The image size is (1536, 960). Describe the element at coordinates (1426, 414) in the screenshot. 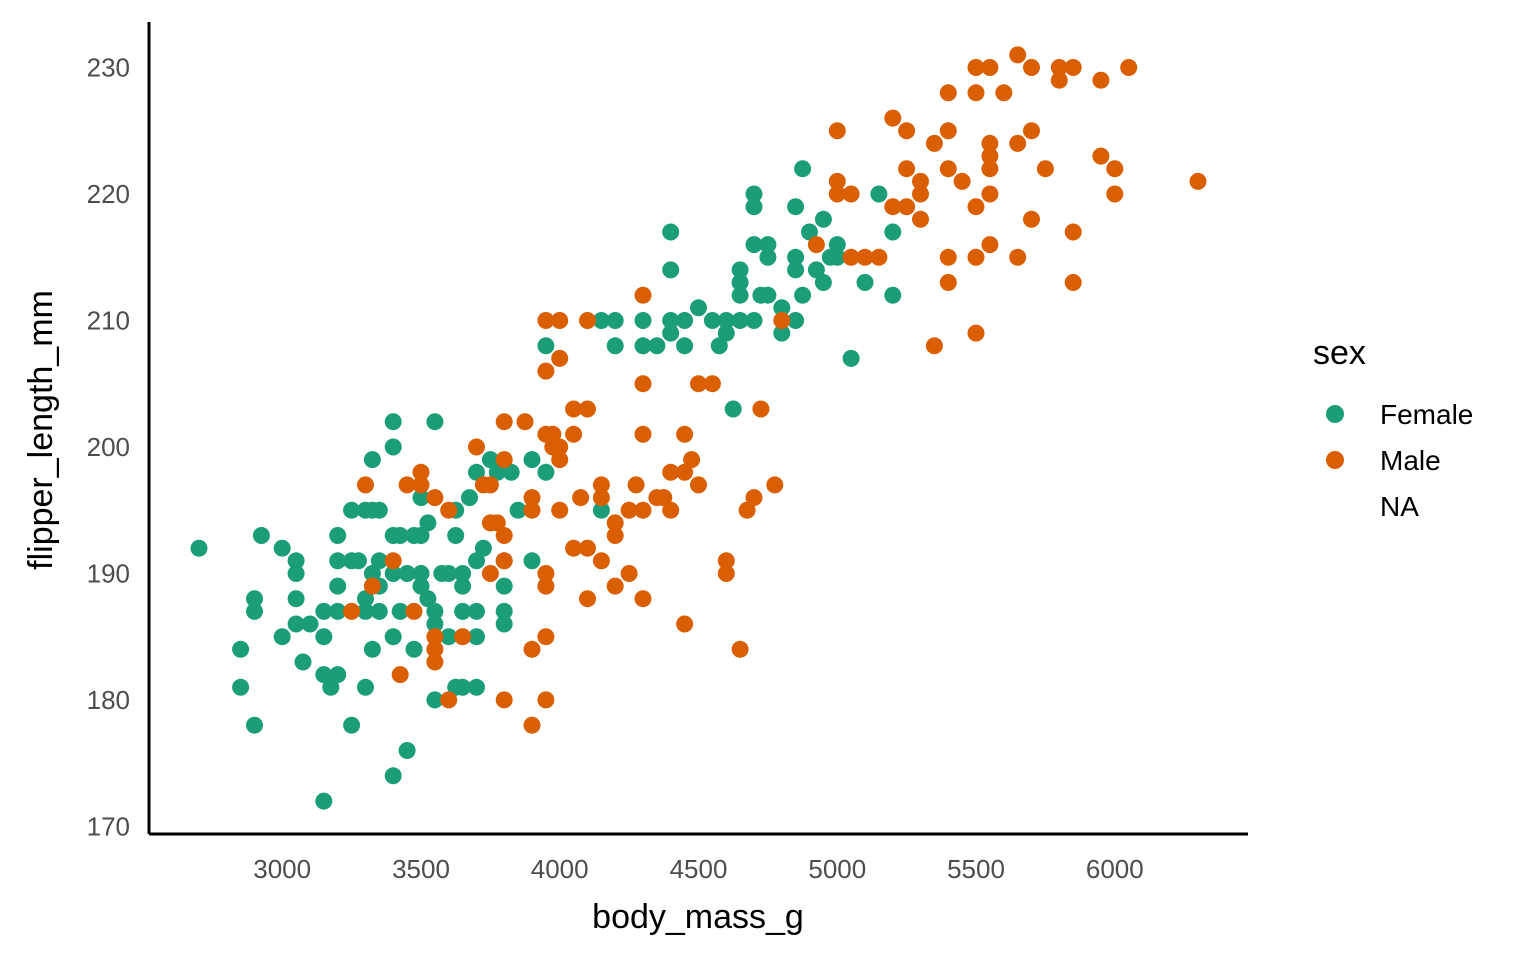

I see `legend-label-female: Female` at that location.